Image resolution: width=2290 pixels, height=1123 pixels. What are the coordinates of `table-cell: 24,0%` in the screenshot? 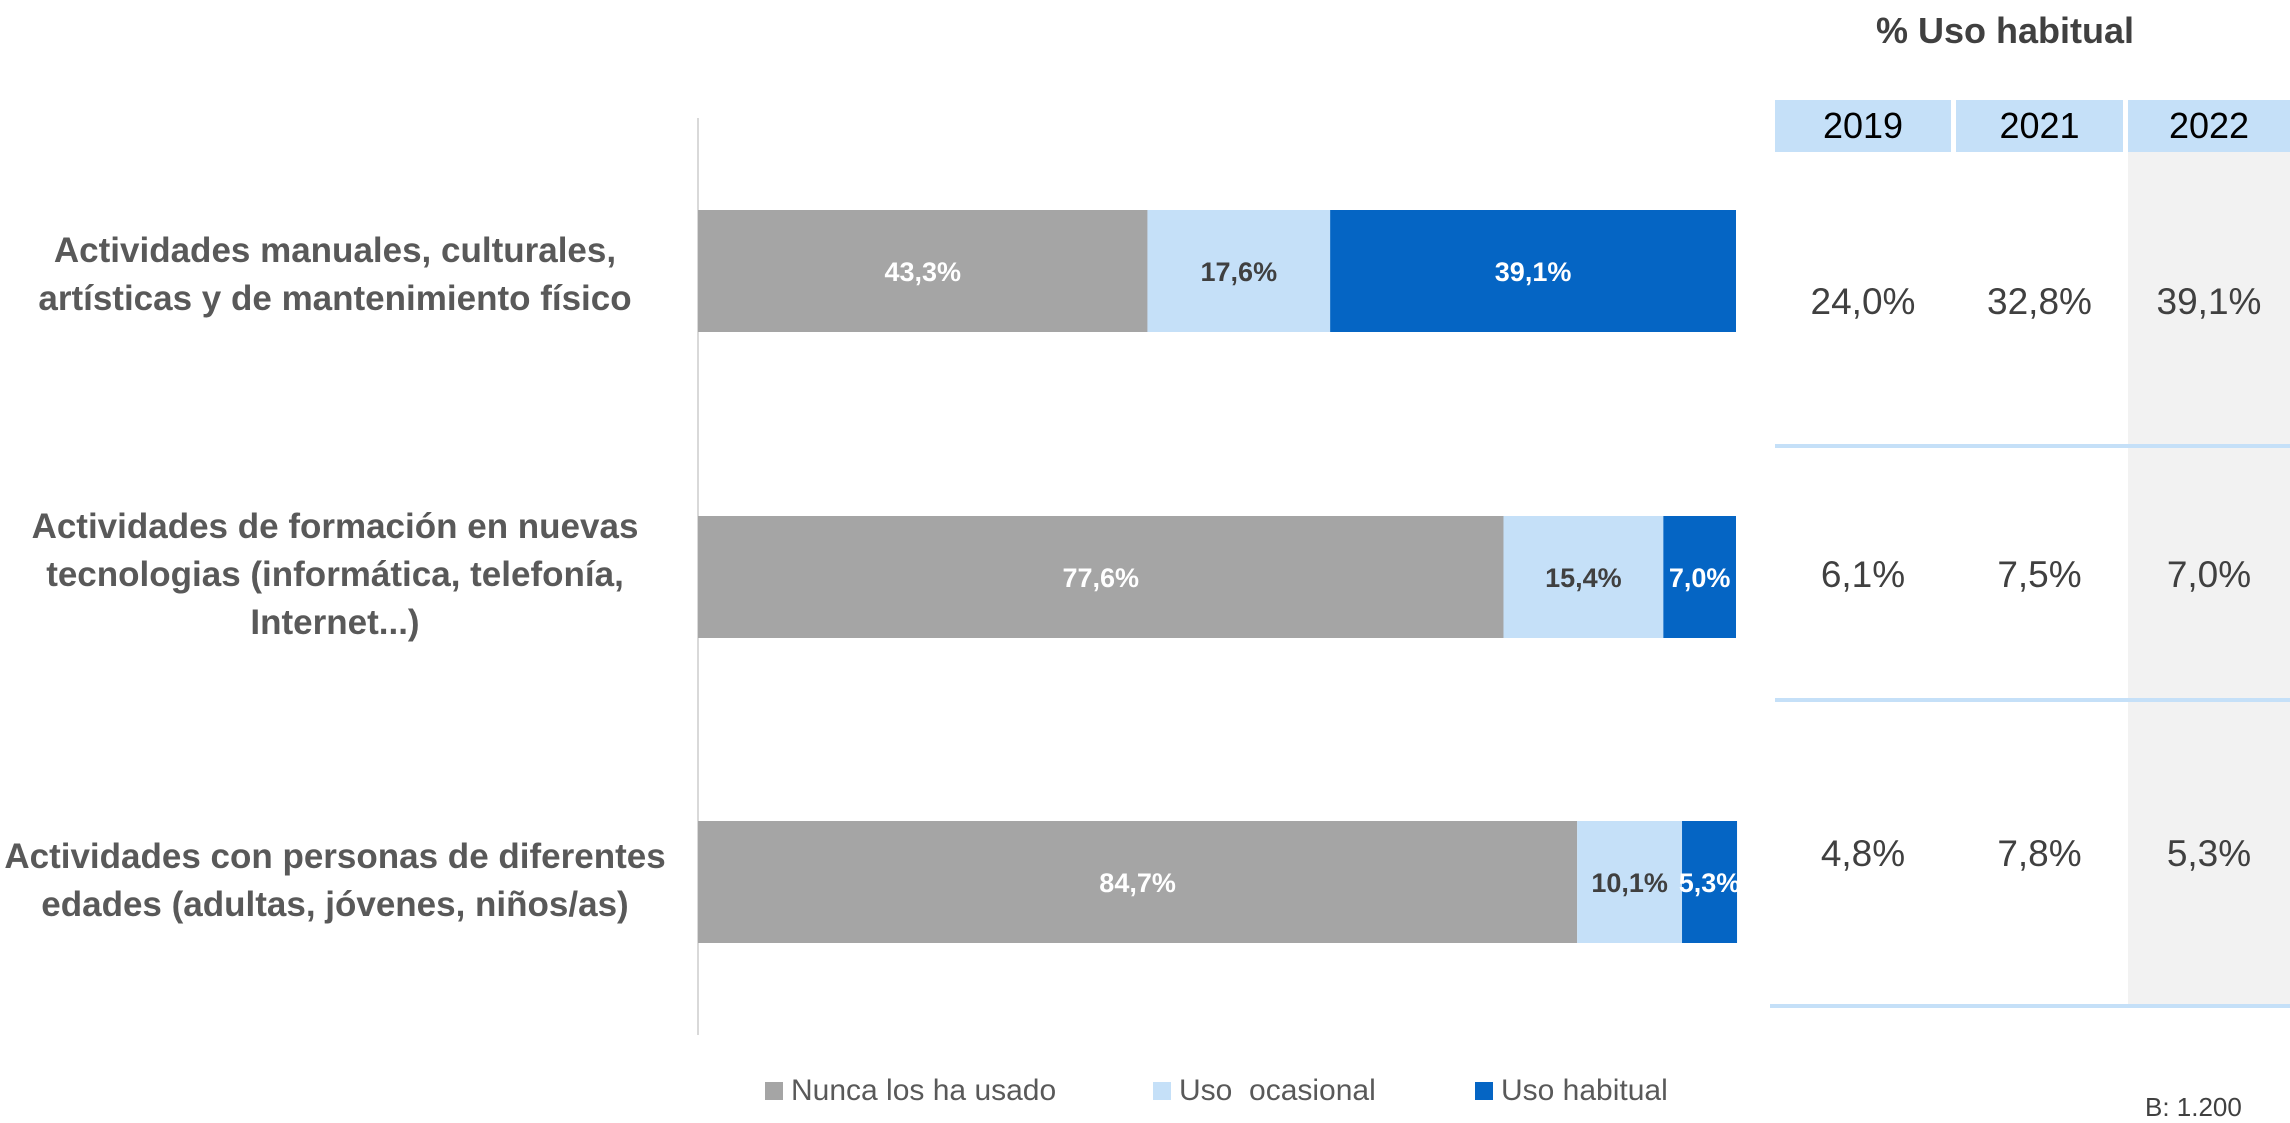 It's located at (1863, 301).